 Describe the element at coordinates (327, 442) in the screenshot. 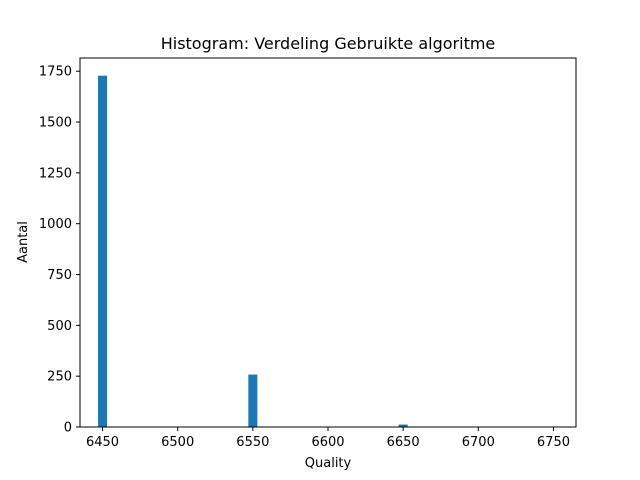

I see `x-tick-label-3: 6600` at that location.